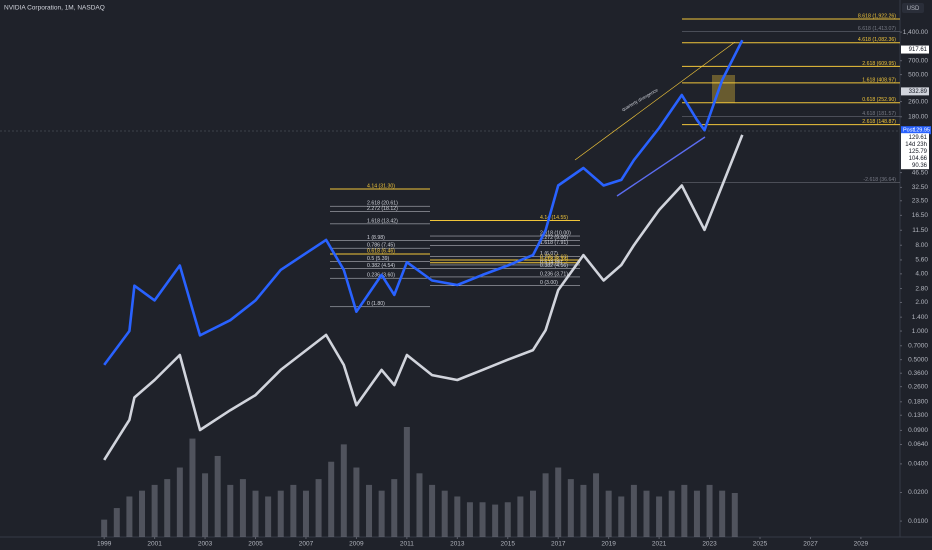  Describe the element at coordinates (551, 262) in the screenshot. I see `fib-label: 0.5 (4.96)` at that location.